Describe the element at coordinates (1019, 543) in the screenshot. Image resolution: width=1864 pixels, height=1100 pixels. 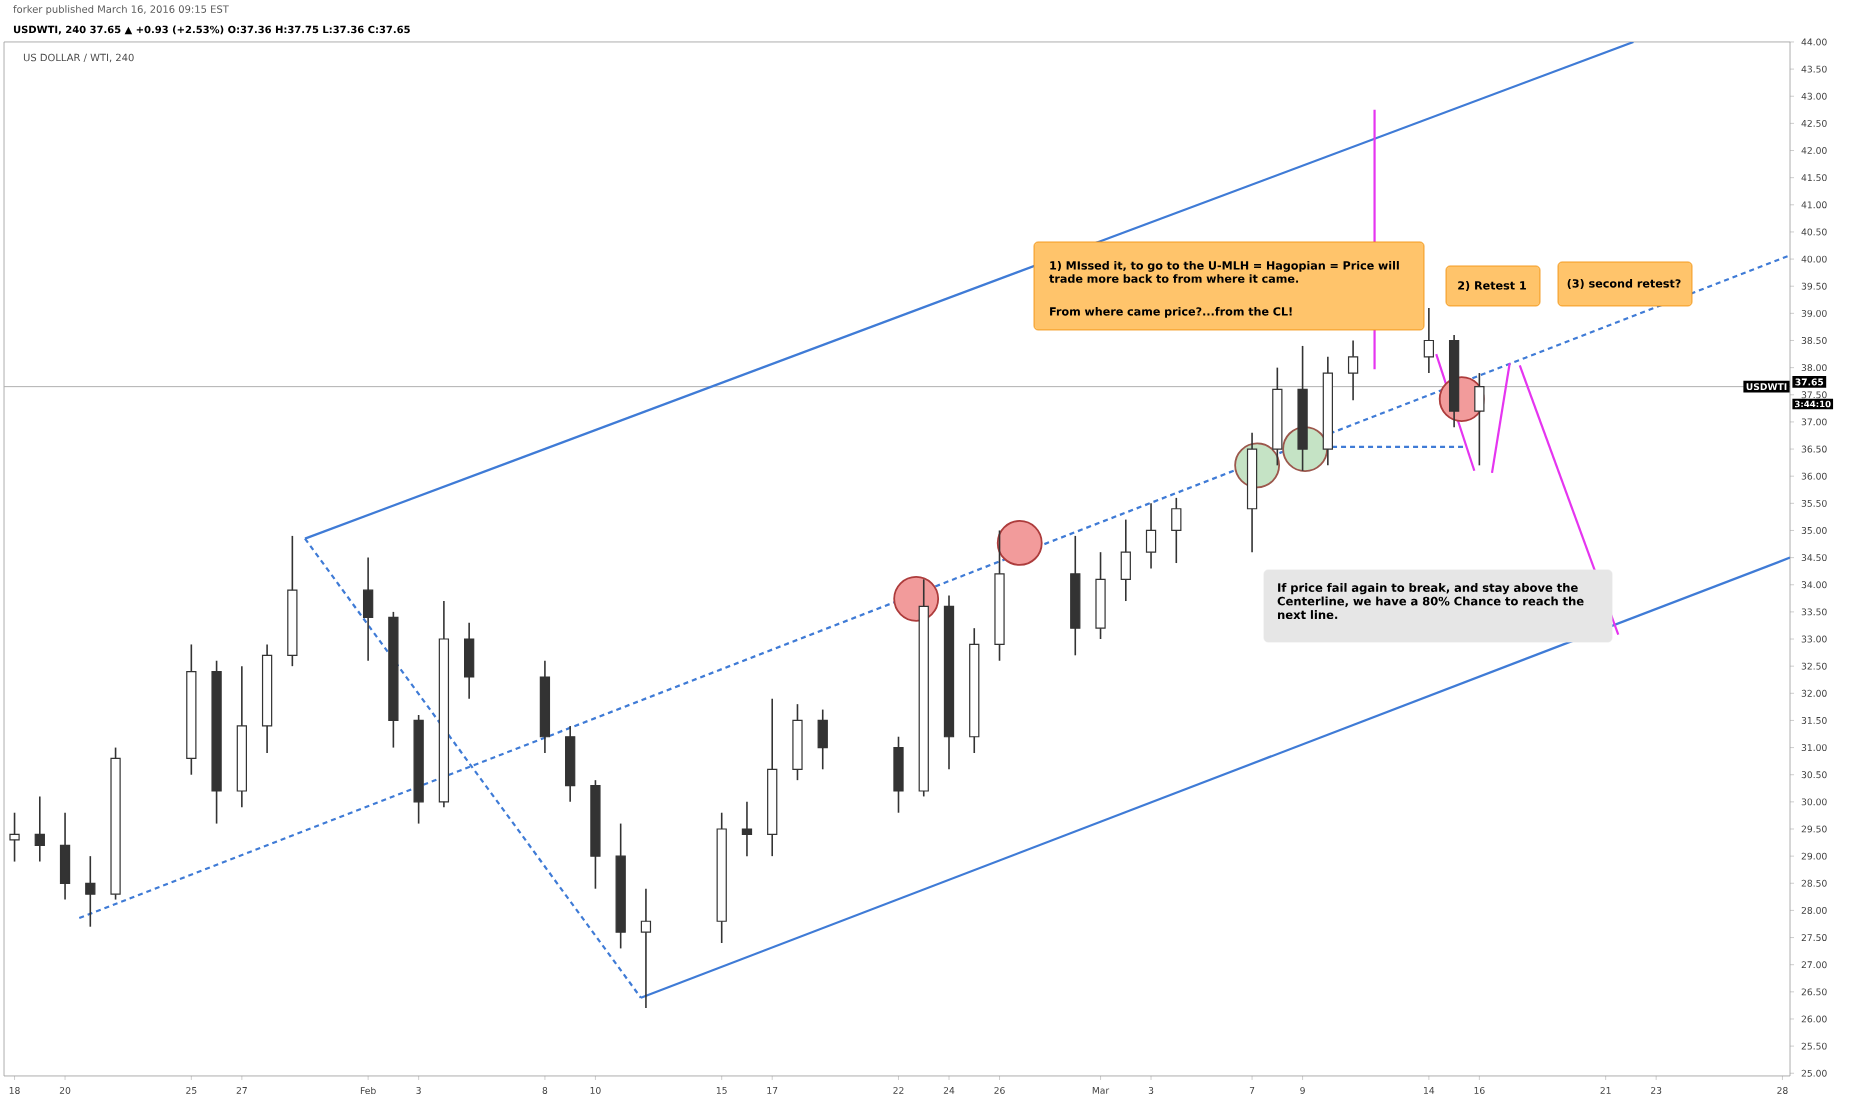
I see `point` at that location.